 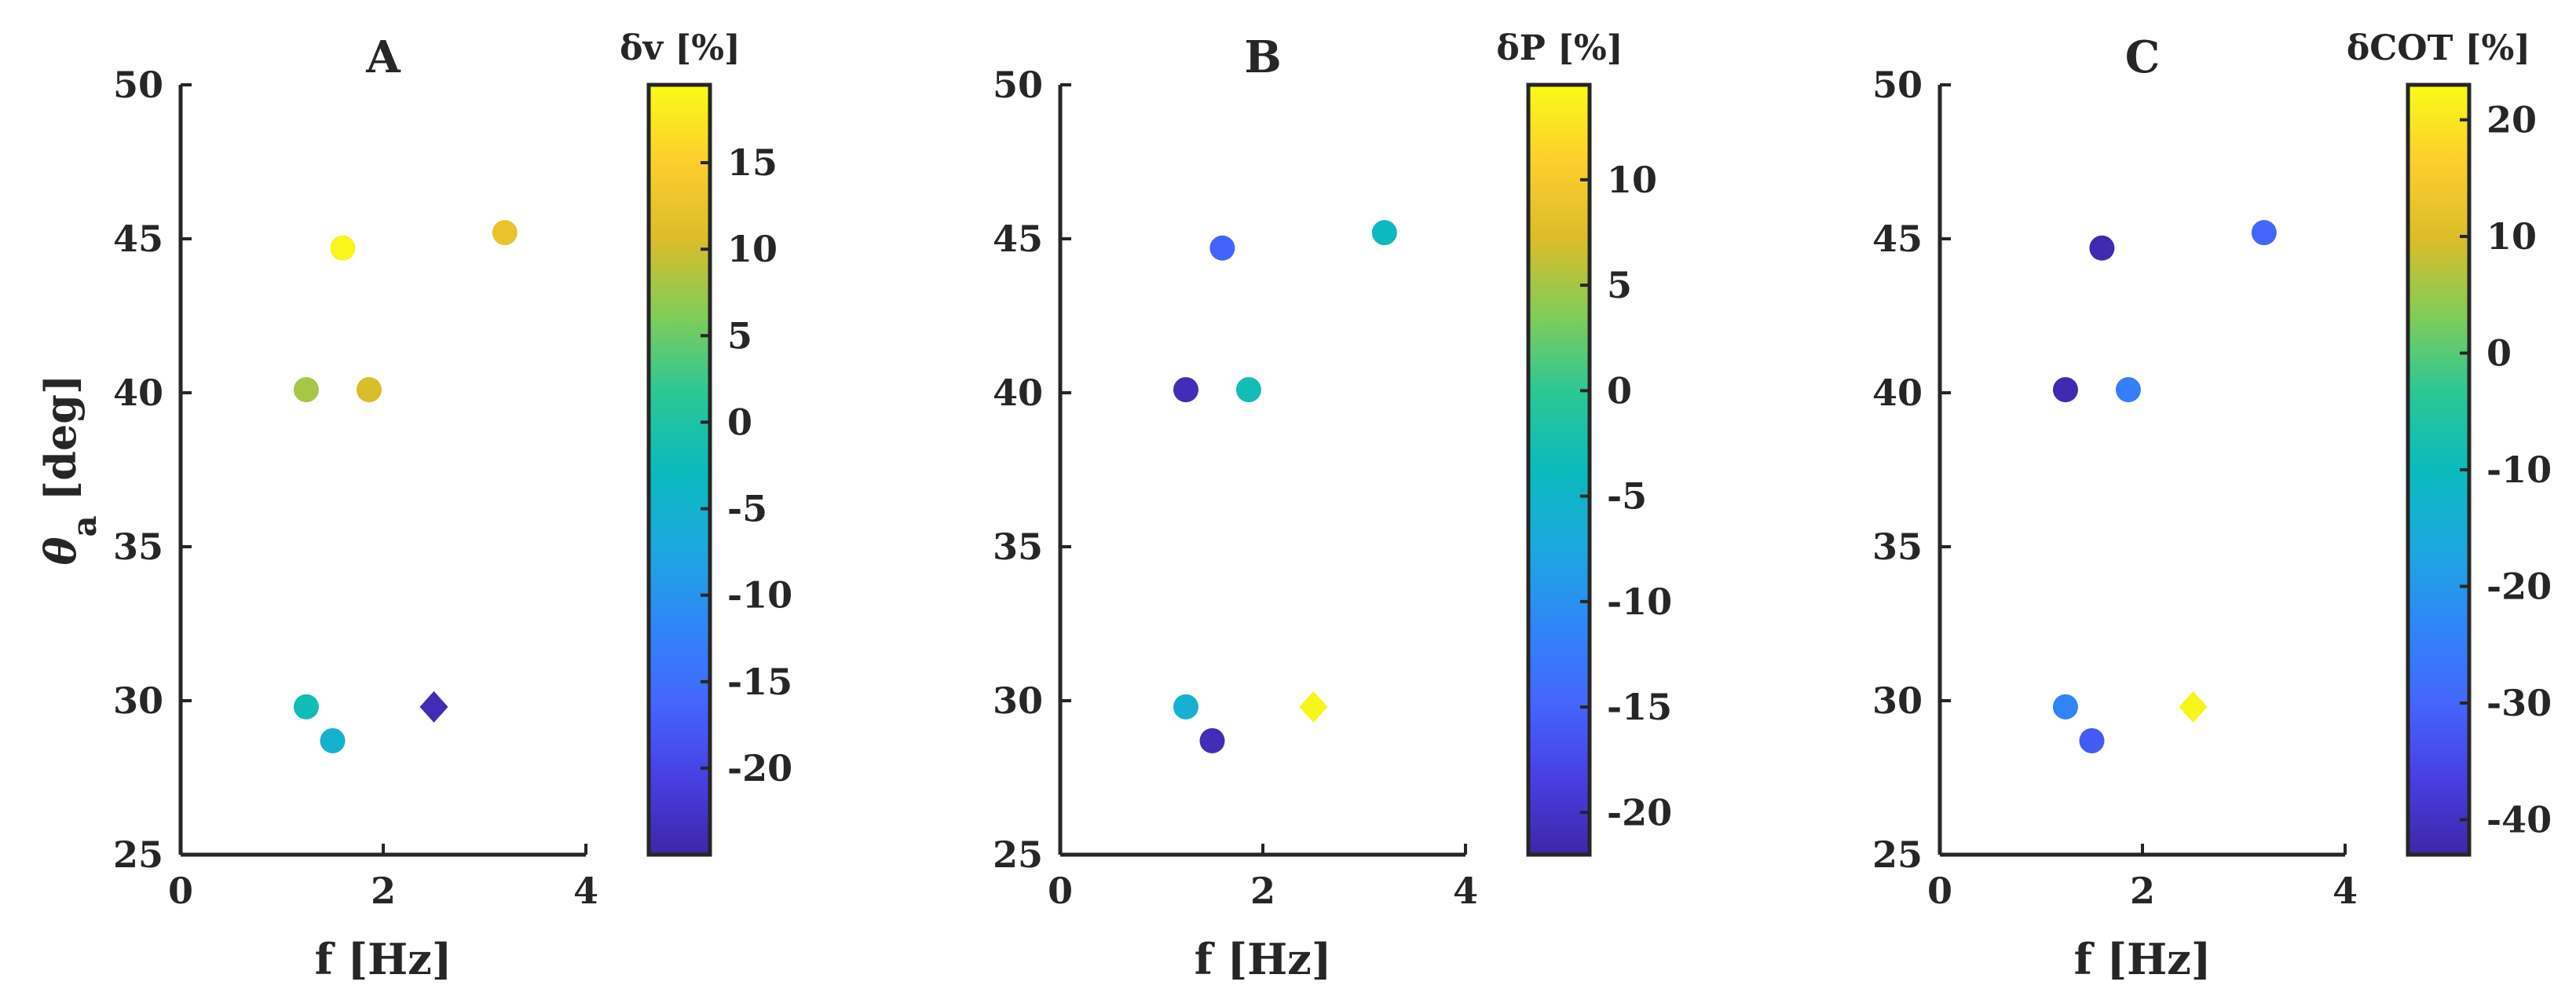 What do you see at coordinates (383, 57) in the screenshot?
I see `panel-title: A` at bounding box center [383, 57].